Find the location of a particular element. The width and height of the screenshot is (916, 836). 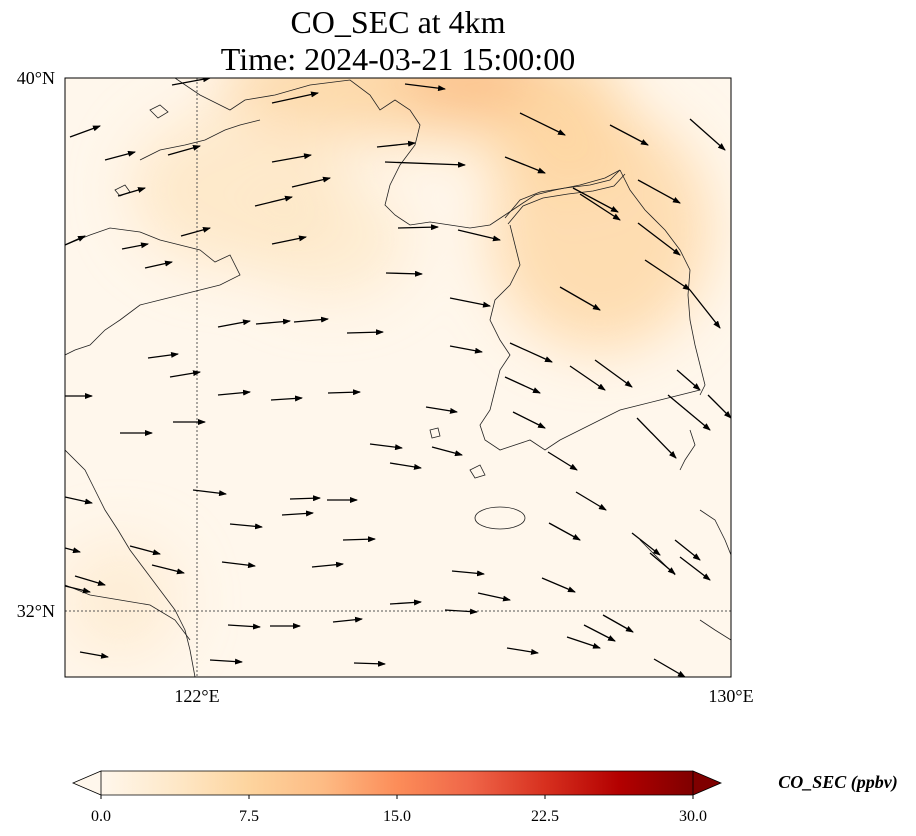

colorbar-label: CO_SEC (ppbv) is located at coordinates (838, 782).